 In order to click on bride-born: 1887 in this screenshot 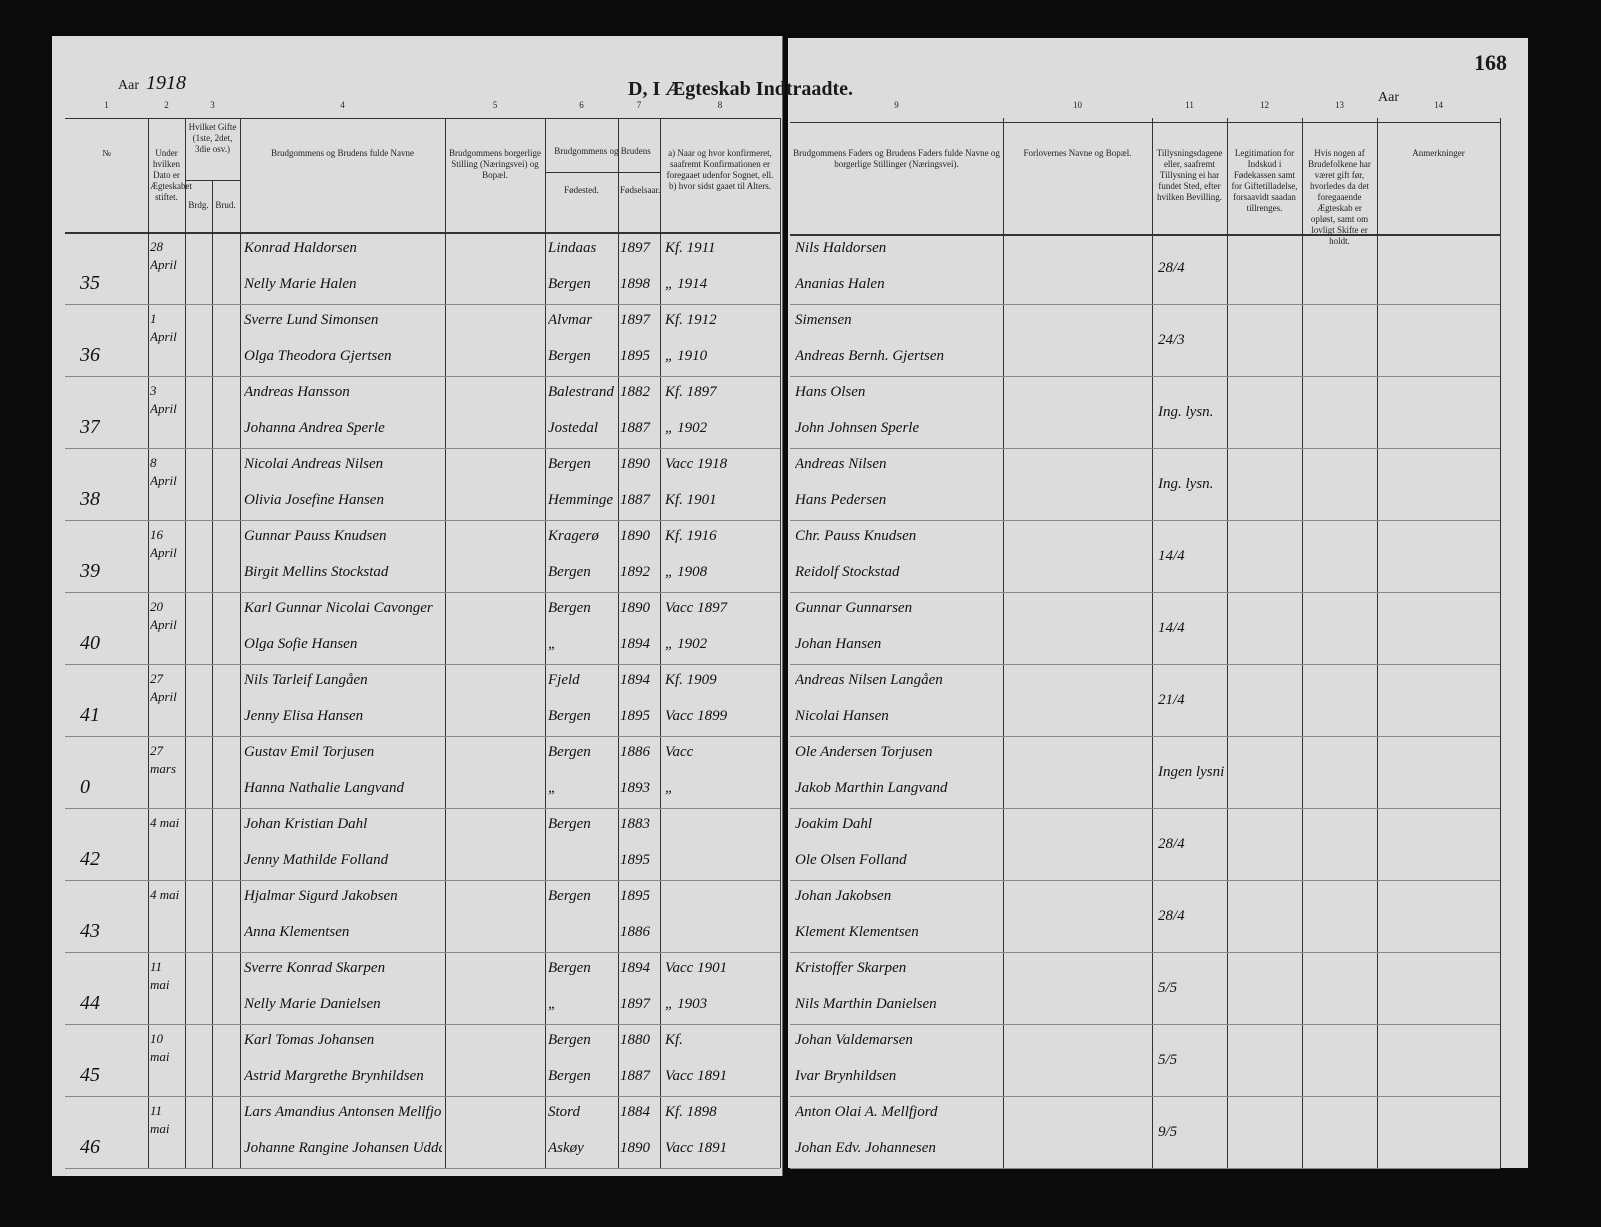, I will do `click(635, 428)`.